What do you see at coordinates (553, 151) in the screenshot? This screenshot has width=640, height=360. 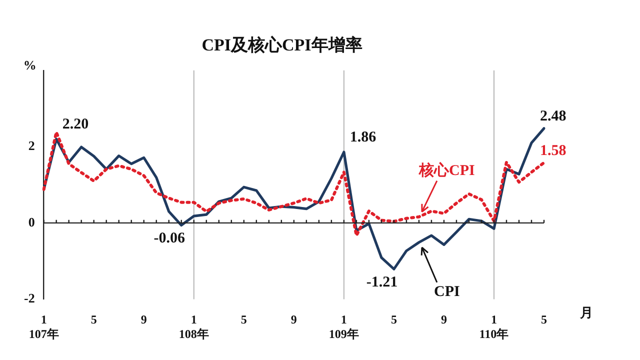 I see `data-label: 1.58` at bounding box center [553, 151].